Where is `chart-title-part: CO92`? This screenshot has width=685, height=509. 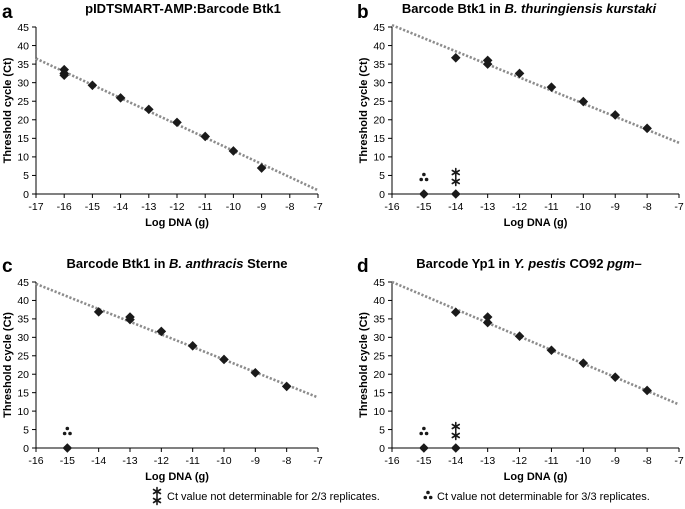
chart-title-part: CO92 is located at coordinates (586, 263).